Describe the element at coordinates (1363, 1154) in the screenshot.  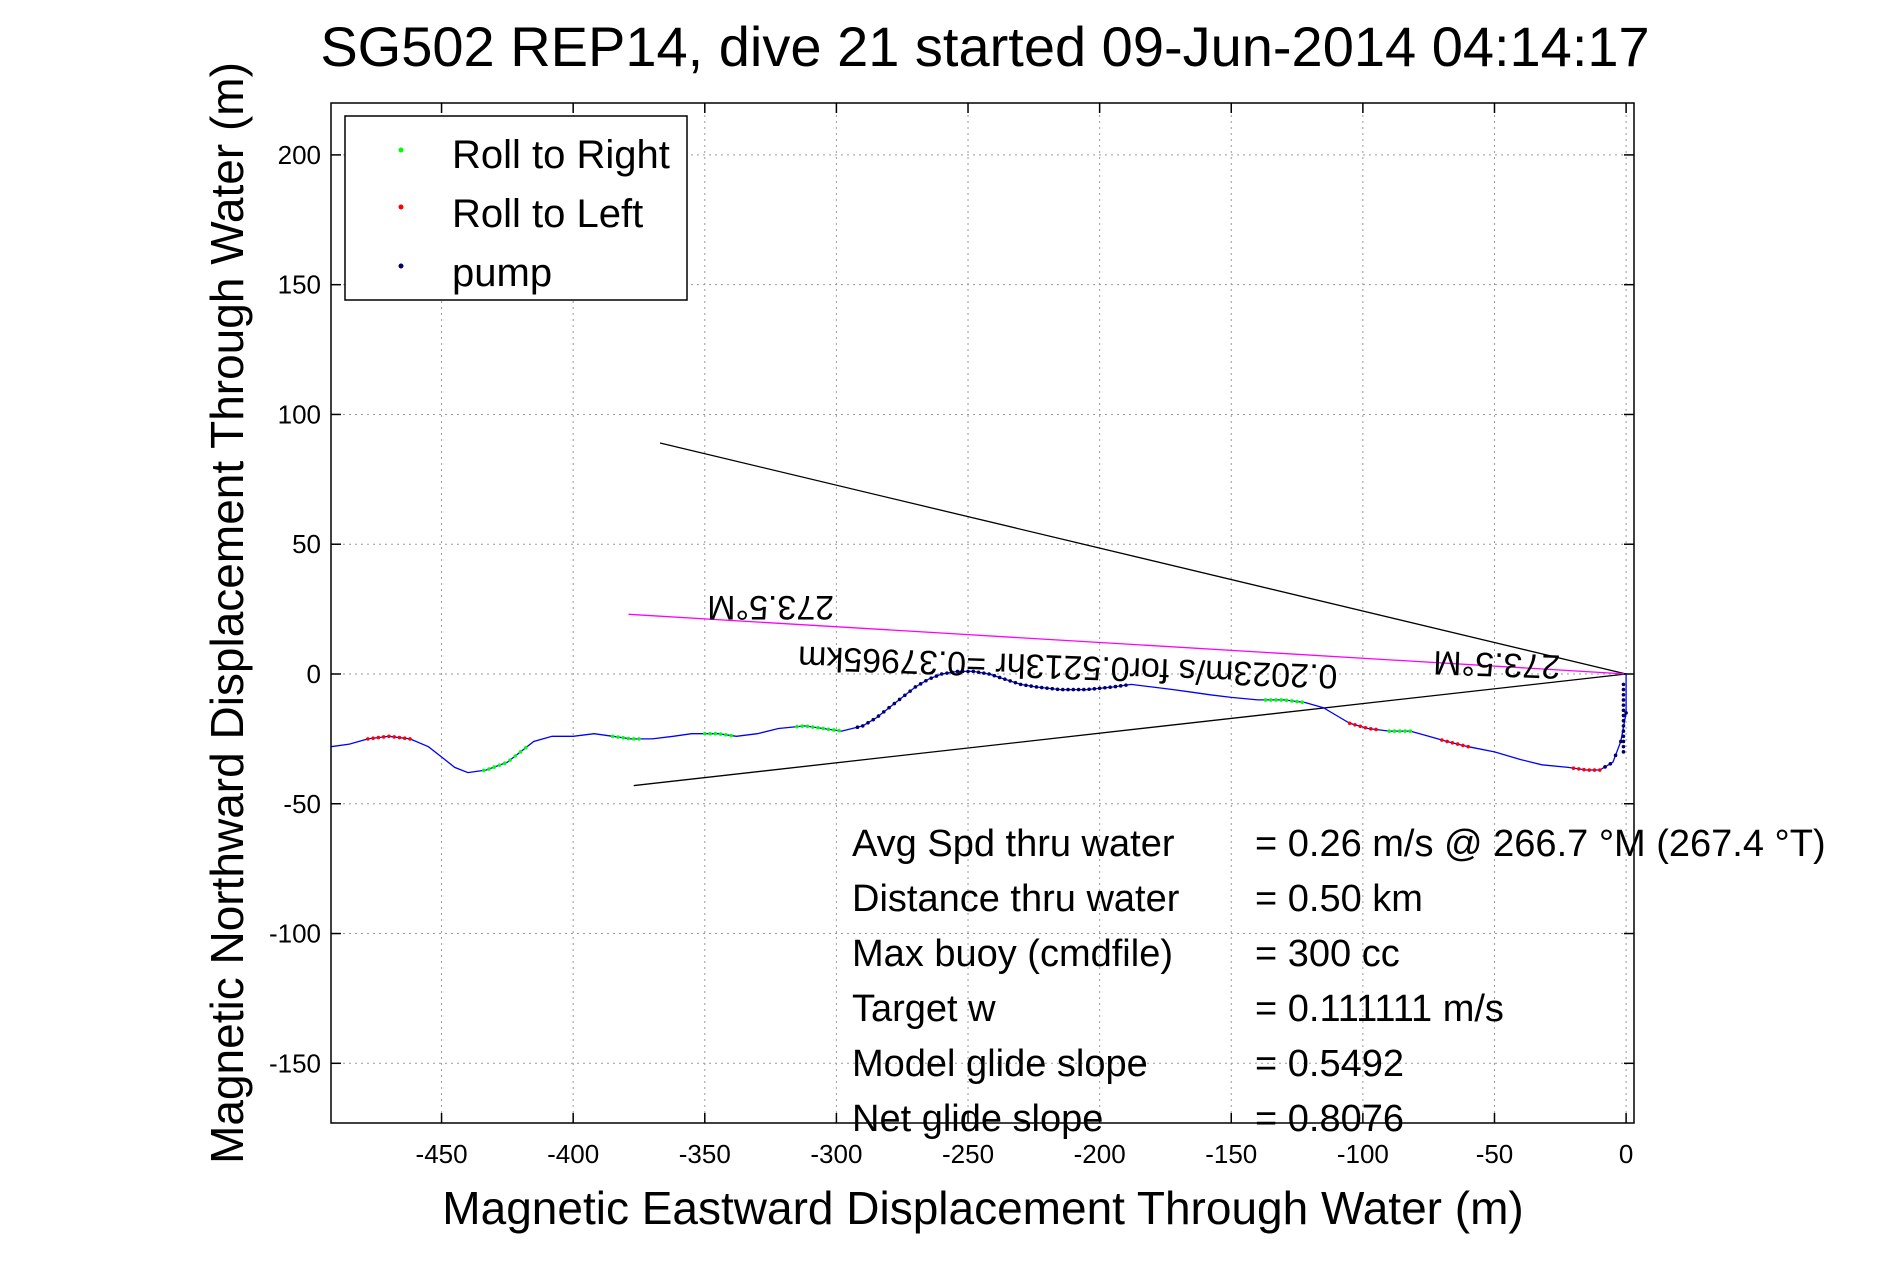
I see `x-tick-label: -100` at that location.